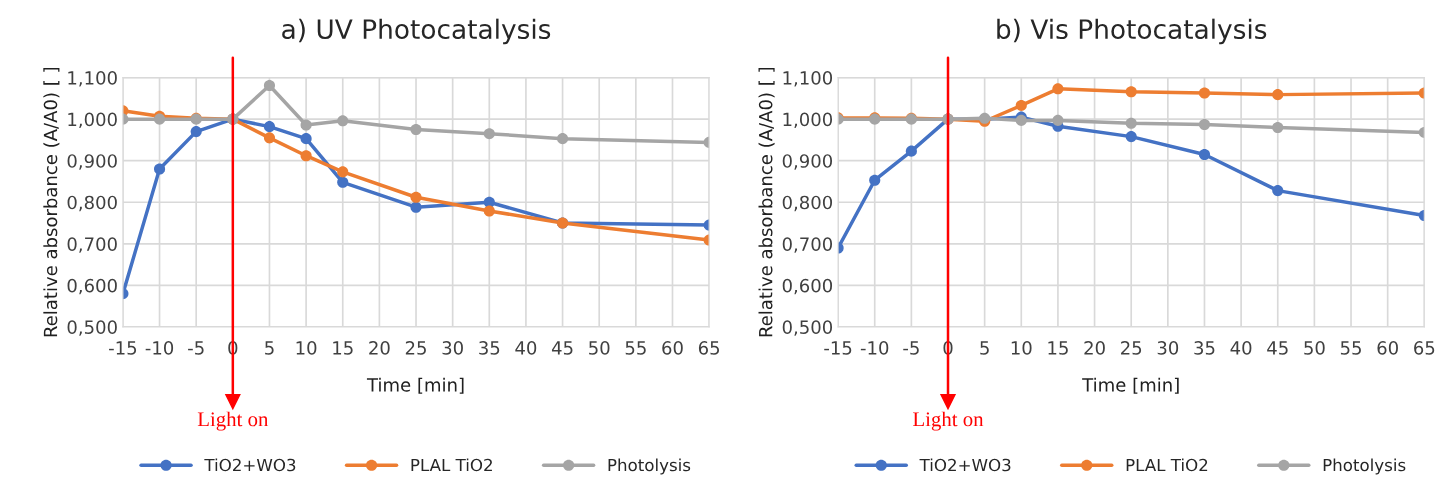  Describe the element at coordinates (1132, 31) in the screenshot. I see `chart-title: b) Vis Photocatalysis` at that location.